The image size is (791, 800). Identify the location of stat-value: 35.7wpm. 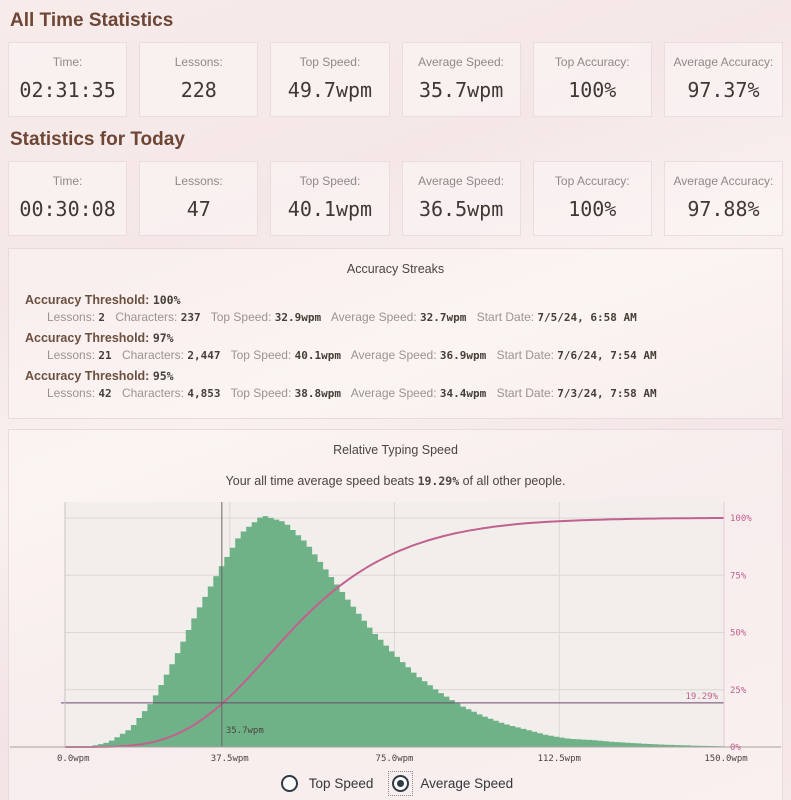
(461, 90).